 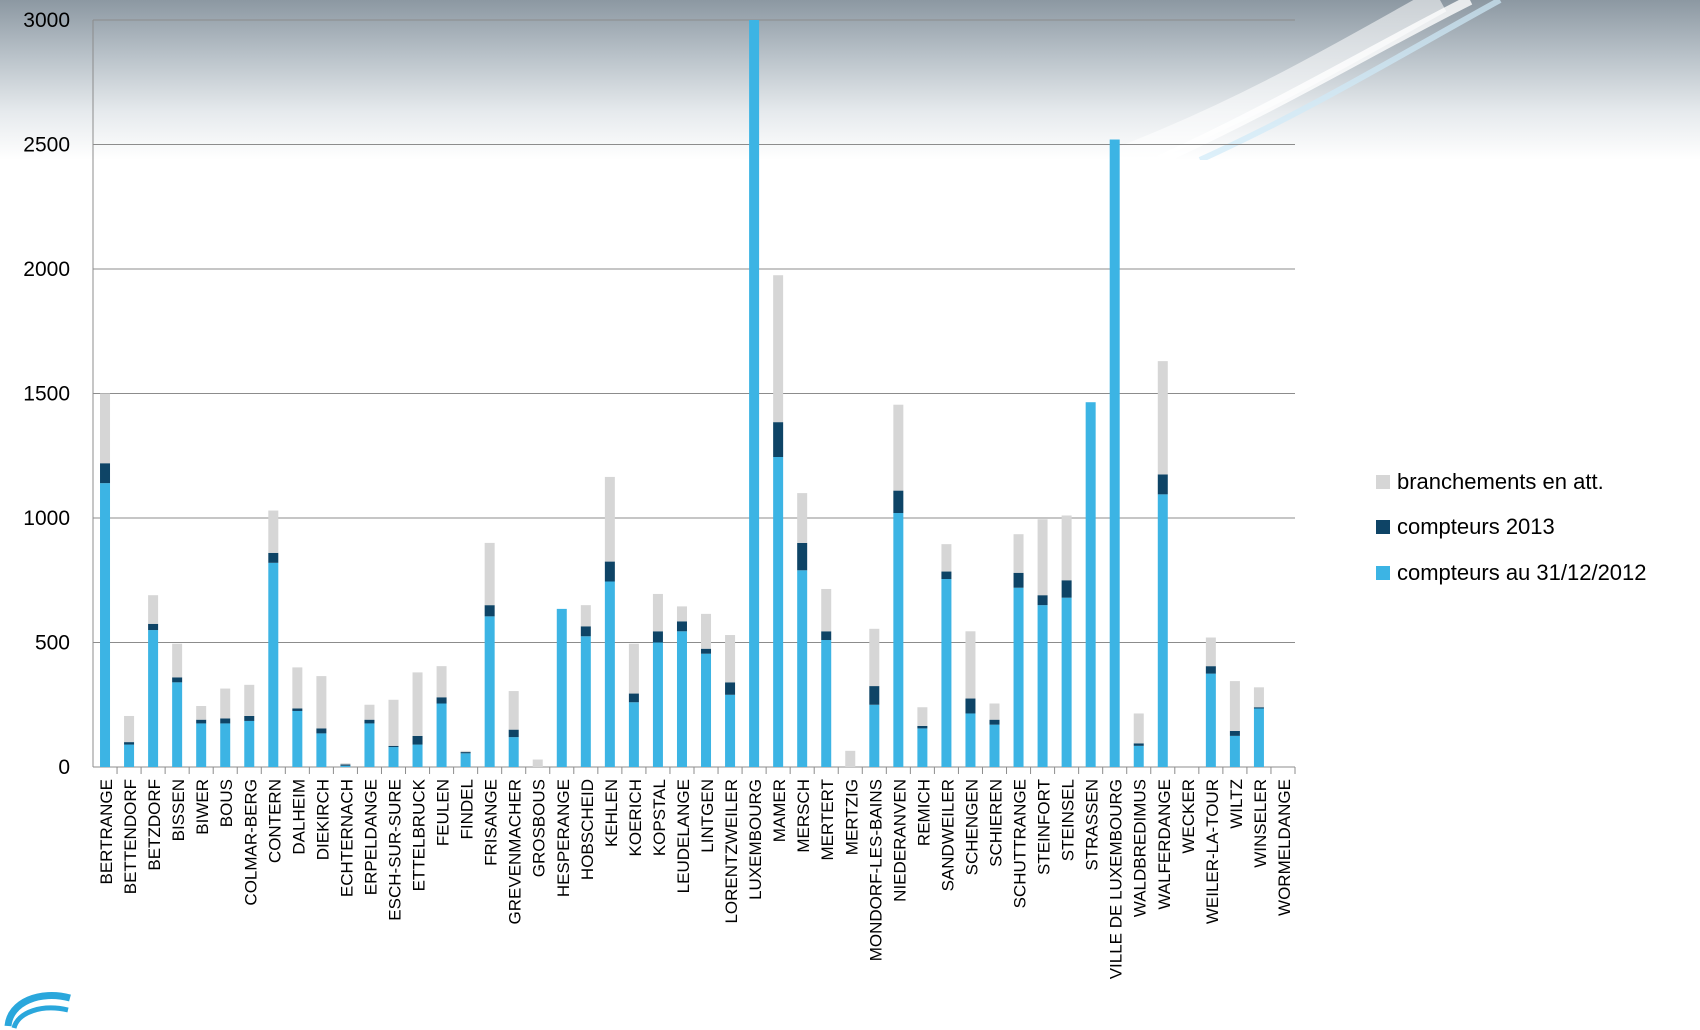 What do you see at coordinates (611, 813) in the screenshot?
I see `x-tick-label: KEHLEN` at bounding box center [611, 813].